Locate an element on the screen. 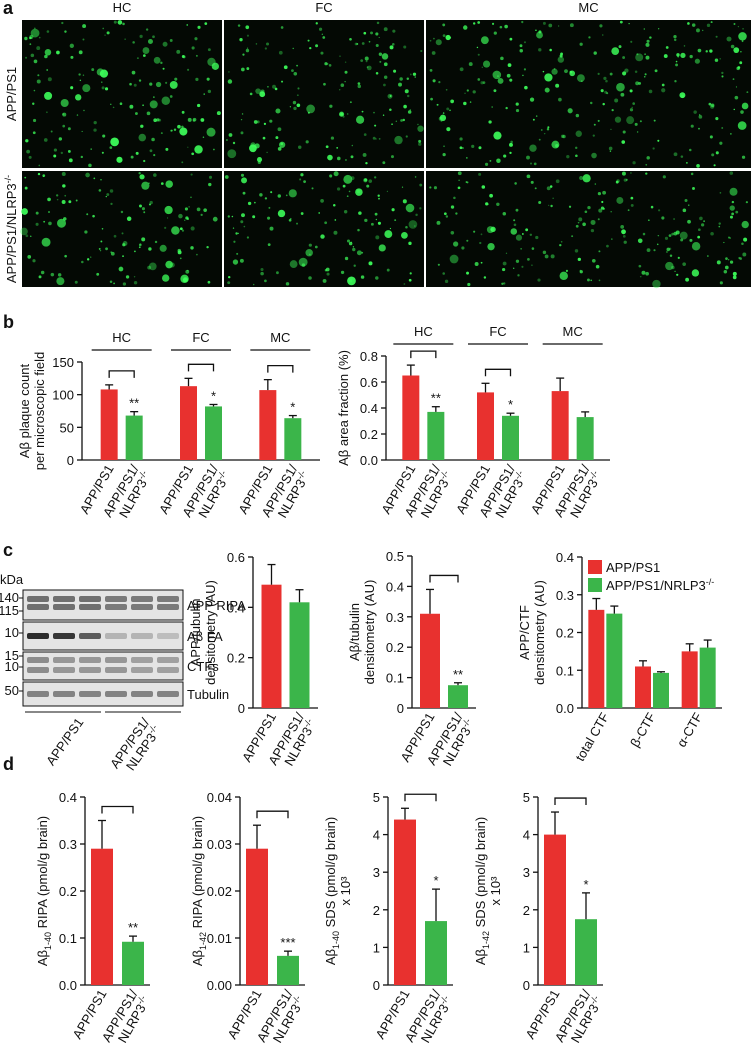  text-part: RIPA (pmol/g brain) is located at coordinates (197, 874).